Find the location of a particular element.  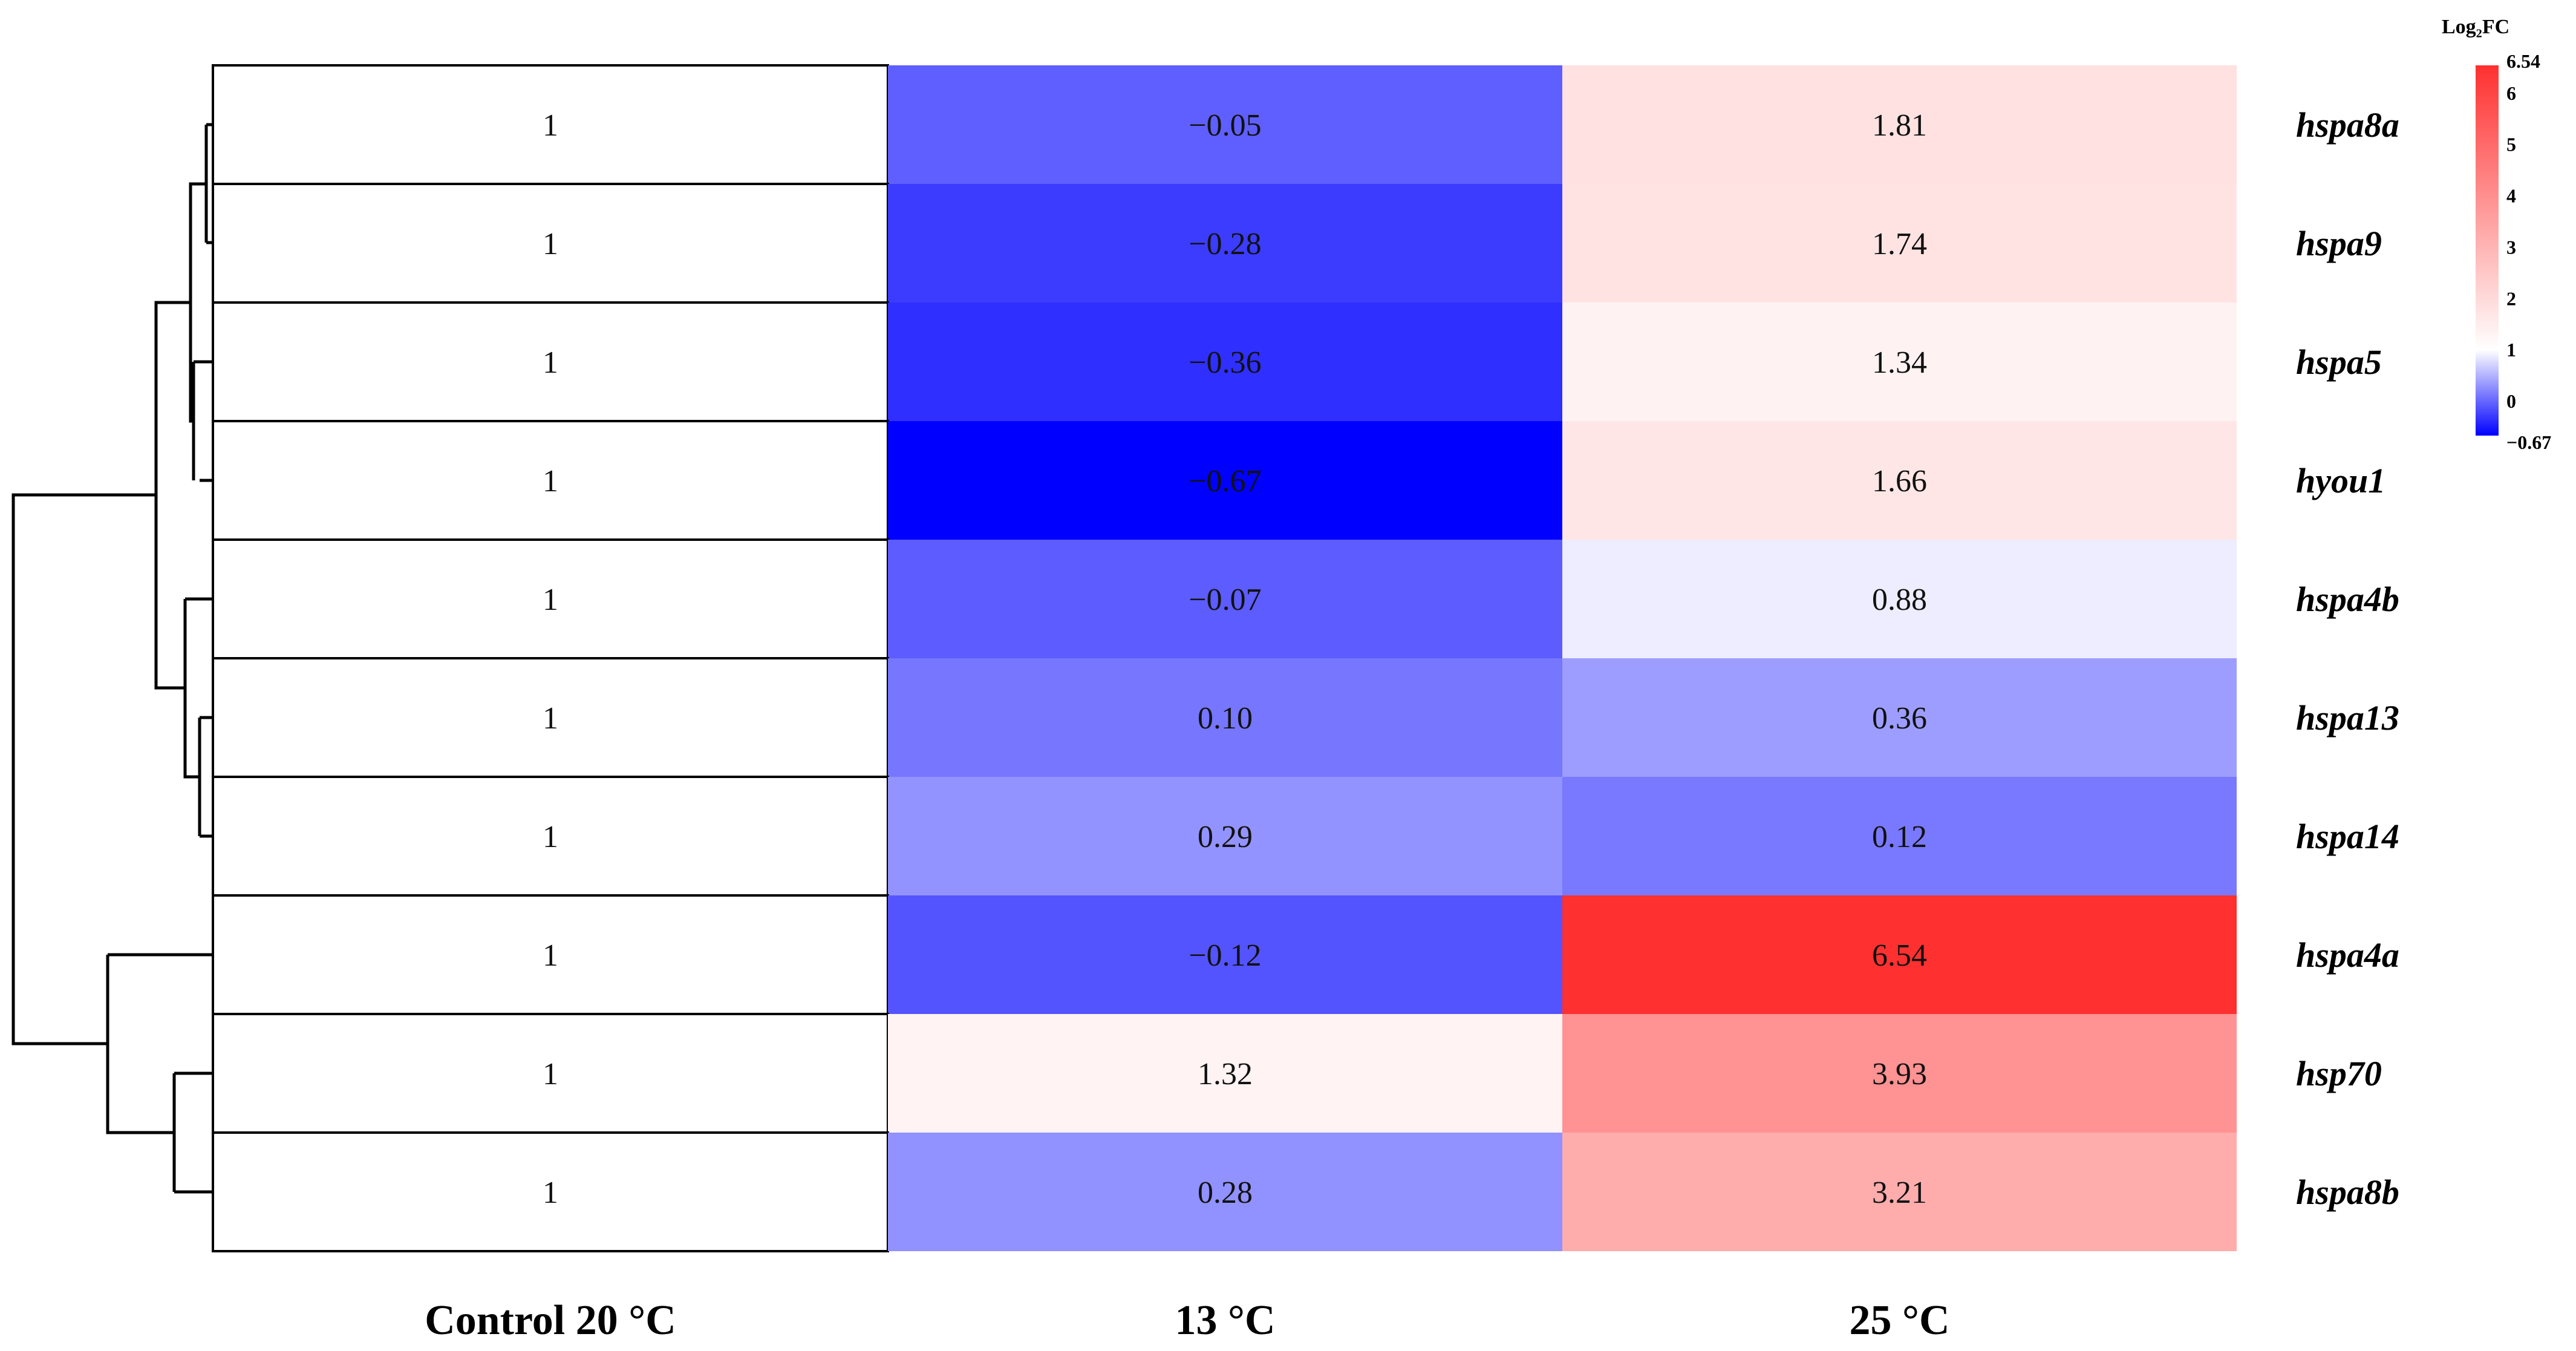

cell-value-label: 3.93 is located at coordinates (1900, 1074).